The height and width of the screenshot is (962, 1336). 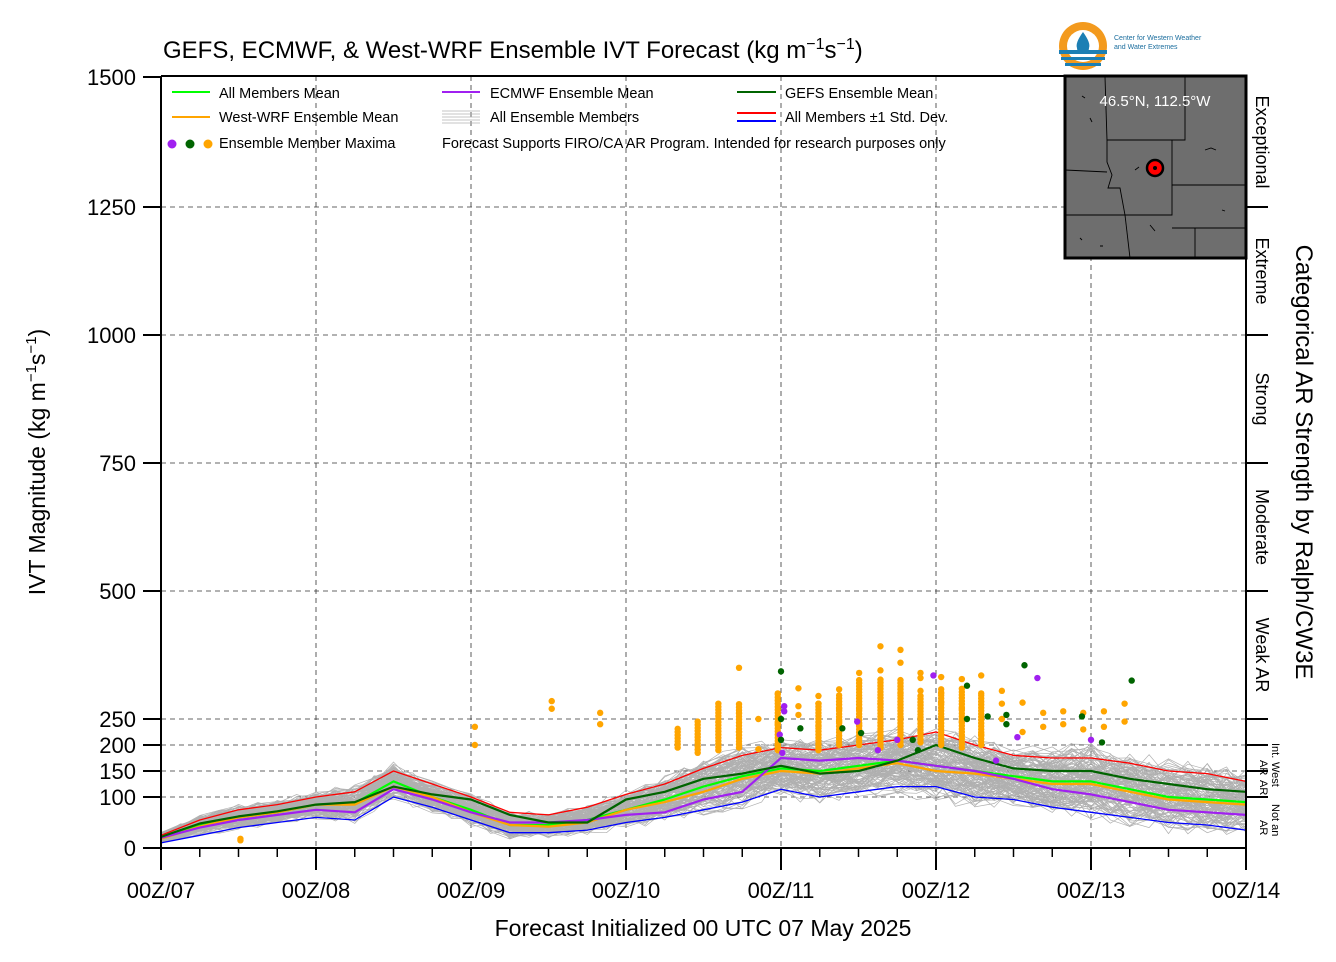 I want to click on legend-swatch-all-members, so click(x=461, y=117).